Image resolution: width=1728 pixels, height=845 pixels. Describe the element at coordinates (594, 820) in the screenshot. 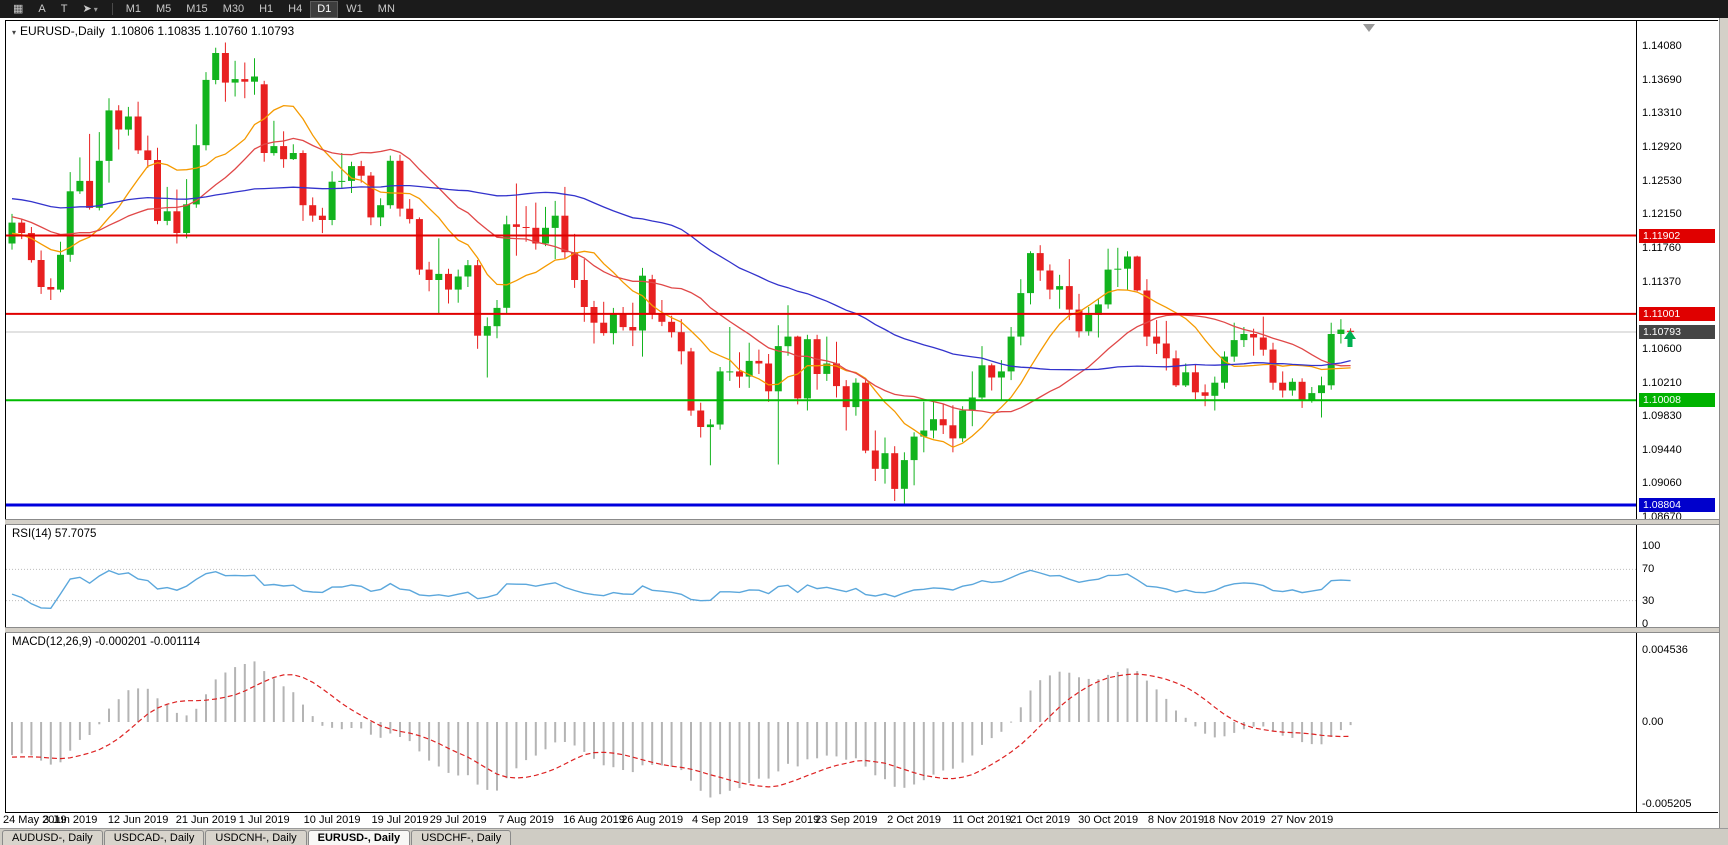

I see `time-axis-label: 16 Aug 2019` at that location.